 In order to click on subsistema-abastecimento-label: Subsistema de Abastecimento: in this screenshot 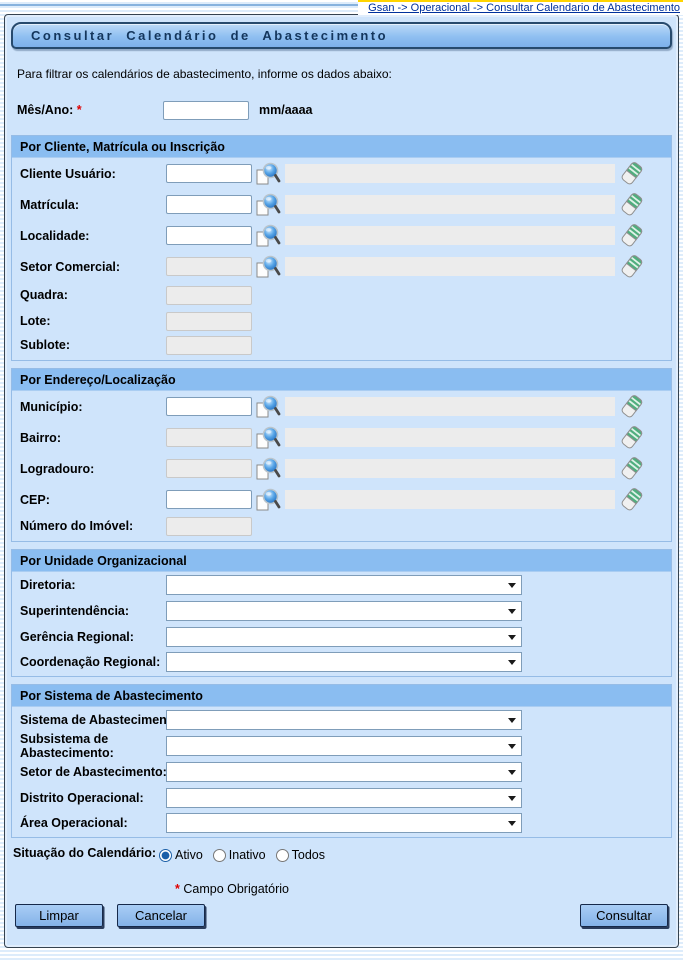, I will do `click(67, 746)`.